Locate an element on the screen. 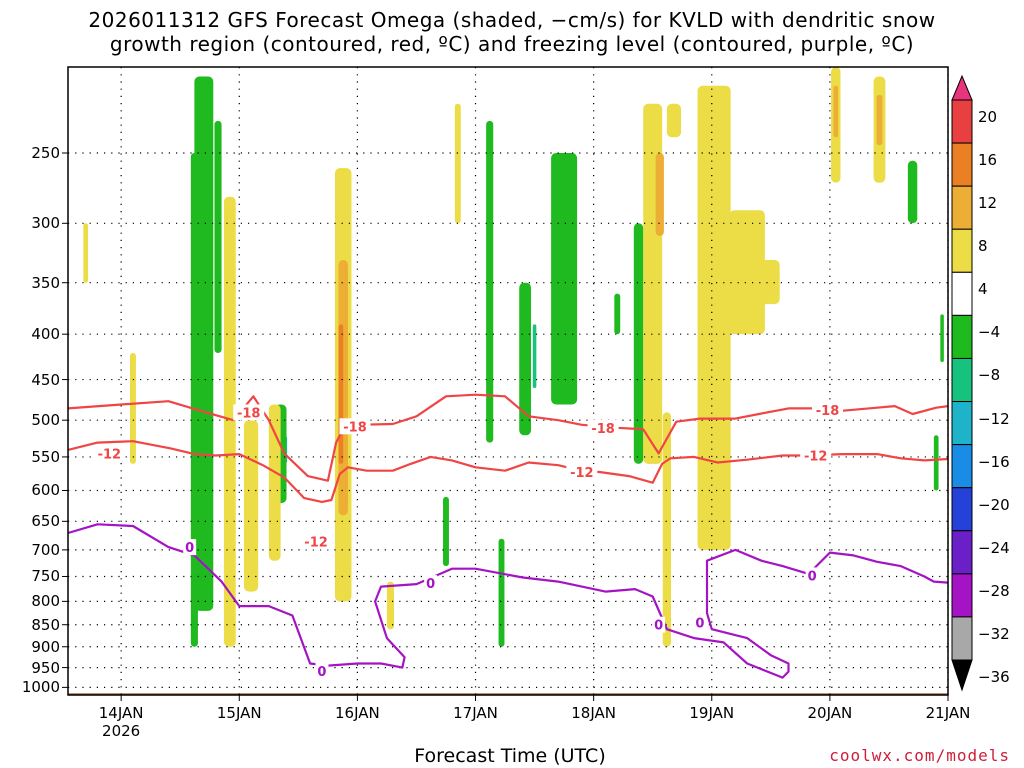 The width and height of the screenshot is (1024, 768). colorbar-bottom-arrow is located at coordinates (962, 675).